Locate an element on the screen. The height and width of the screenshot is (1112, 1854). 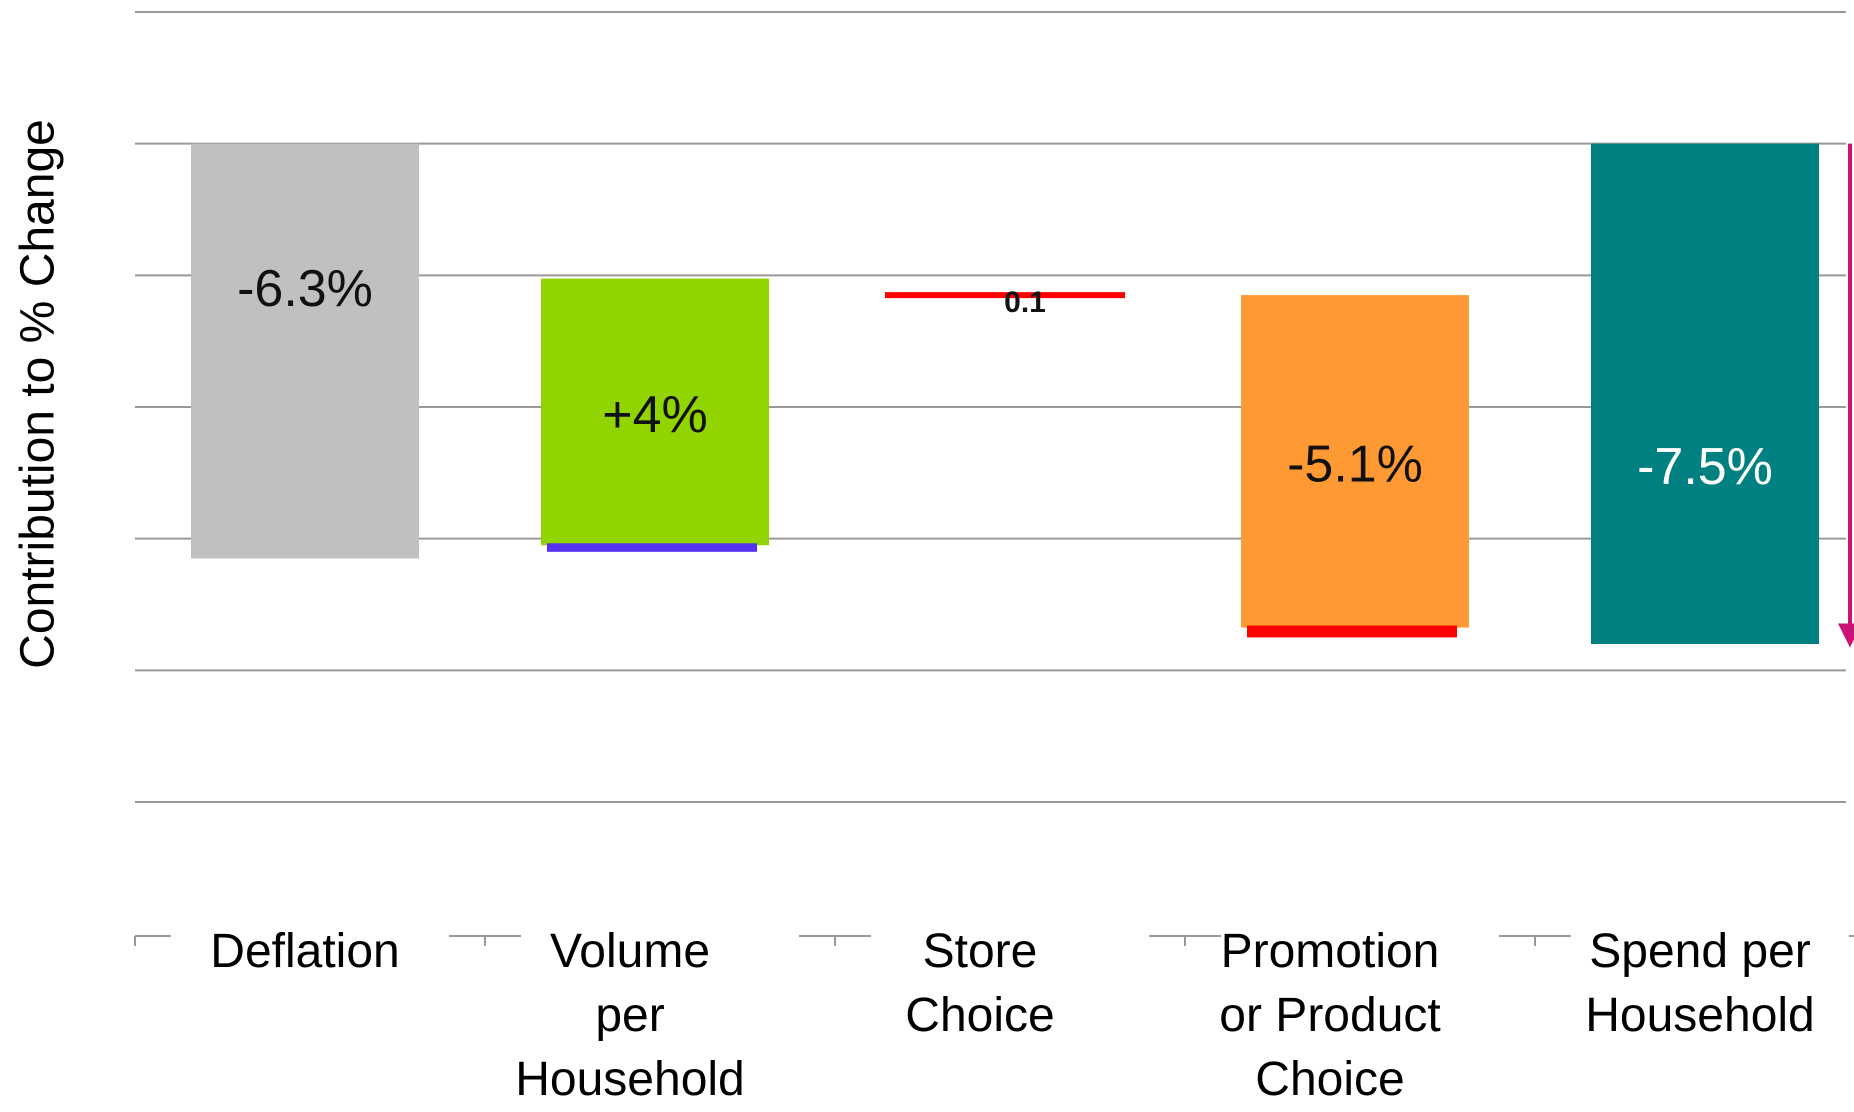
data-label: -5.1% is located at coordinates (1355, 464).